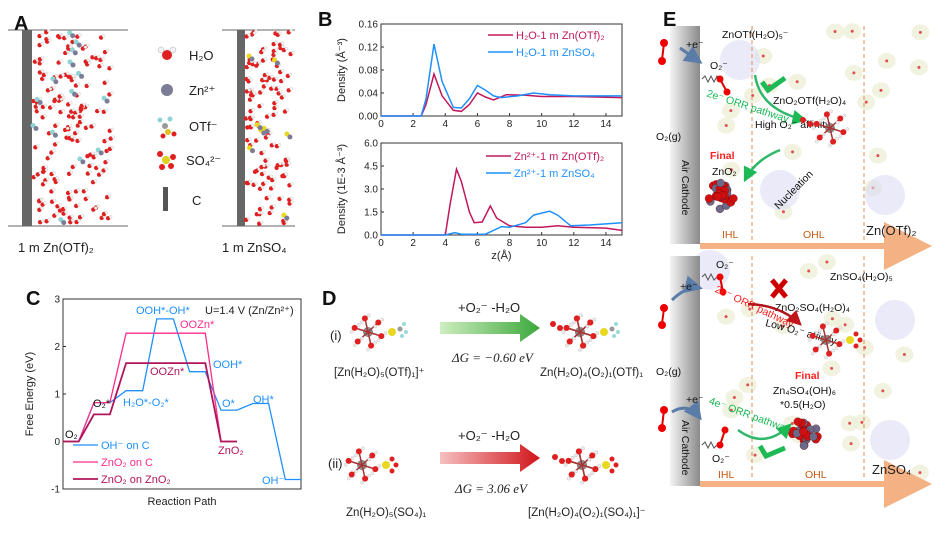 The image size is (935, 535). I want to click on legend-entry-h2o-znotf2: H₂O-1 m Zn(OTf)₂, so click(560, 36).